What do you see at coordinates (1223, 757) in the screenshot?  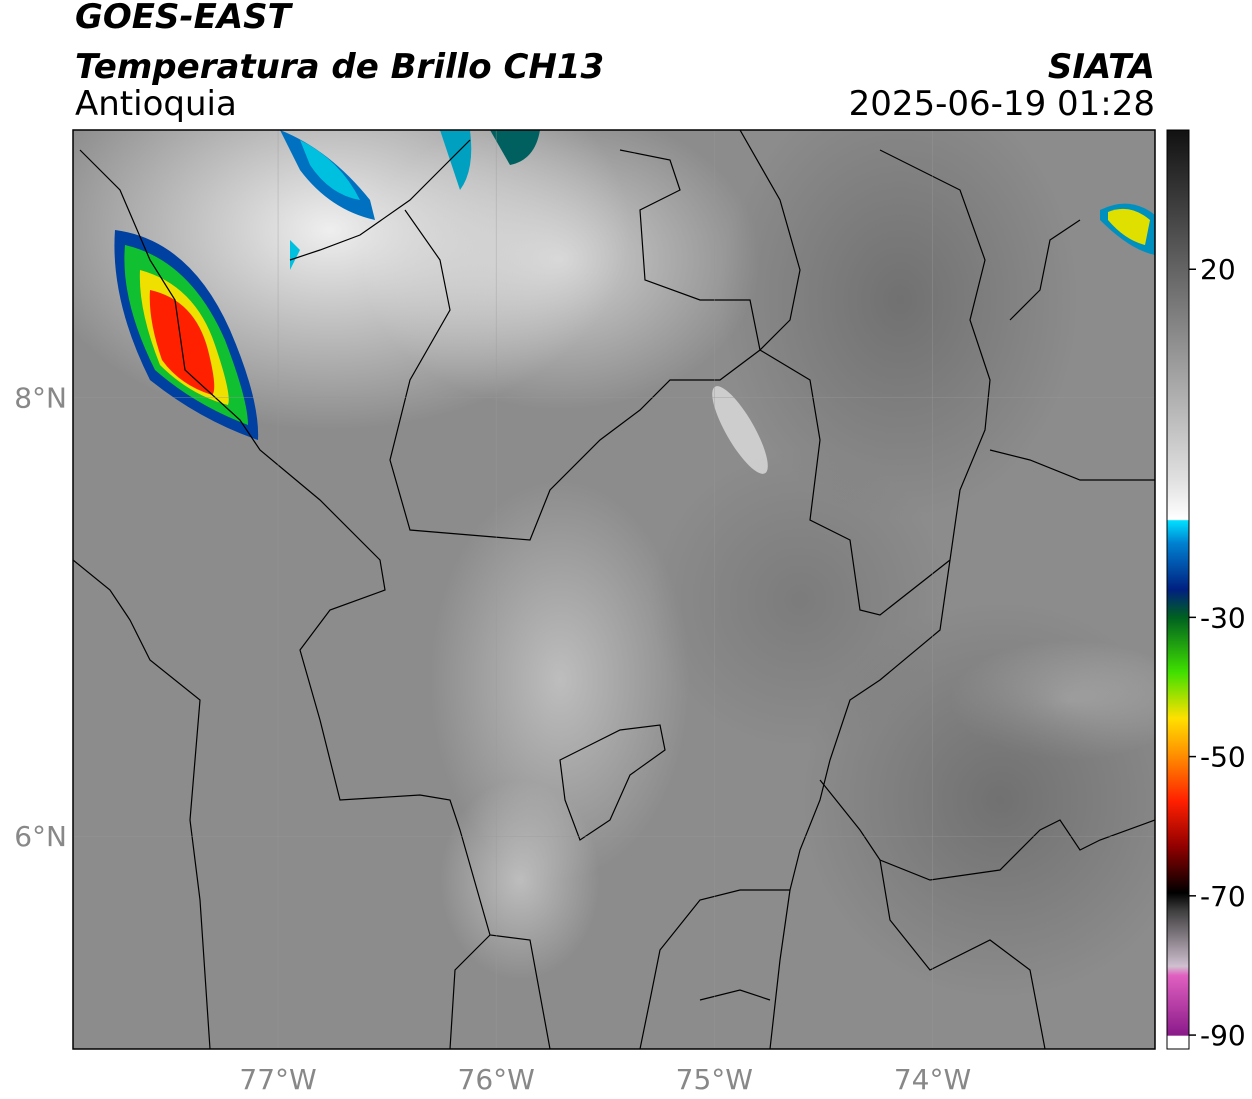 I see `colorbar-tick-label: -50` at bounding box center [1223, 757].